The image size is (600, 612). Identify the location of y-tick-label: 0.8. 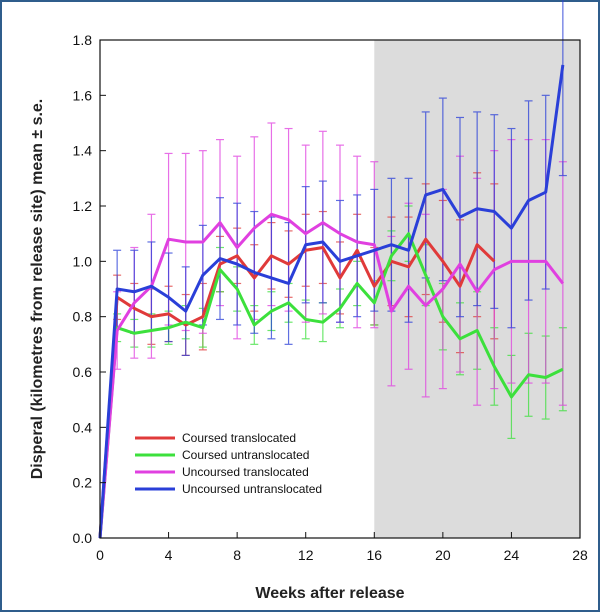
(83, 317).